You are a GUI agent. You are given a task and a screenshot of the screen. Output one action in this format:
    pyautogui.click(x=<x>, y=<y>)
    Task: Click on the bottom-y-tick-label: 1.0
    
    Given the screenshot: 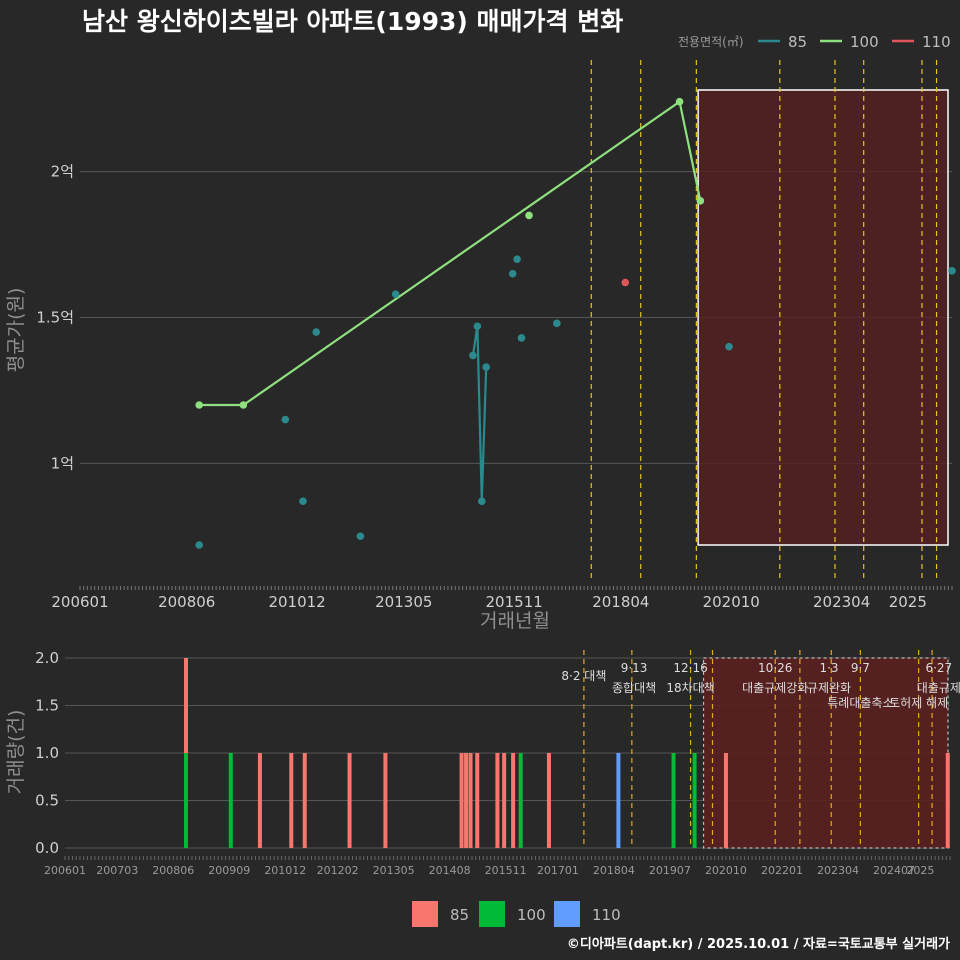 What is the action you would take?
    pyautogui.click(x=47, y=753)
    